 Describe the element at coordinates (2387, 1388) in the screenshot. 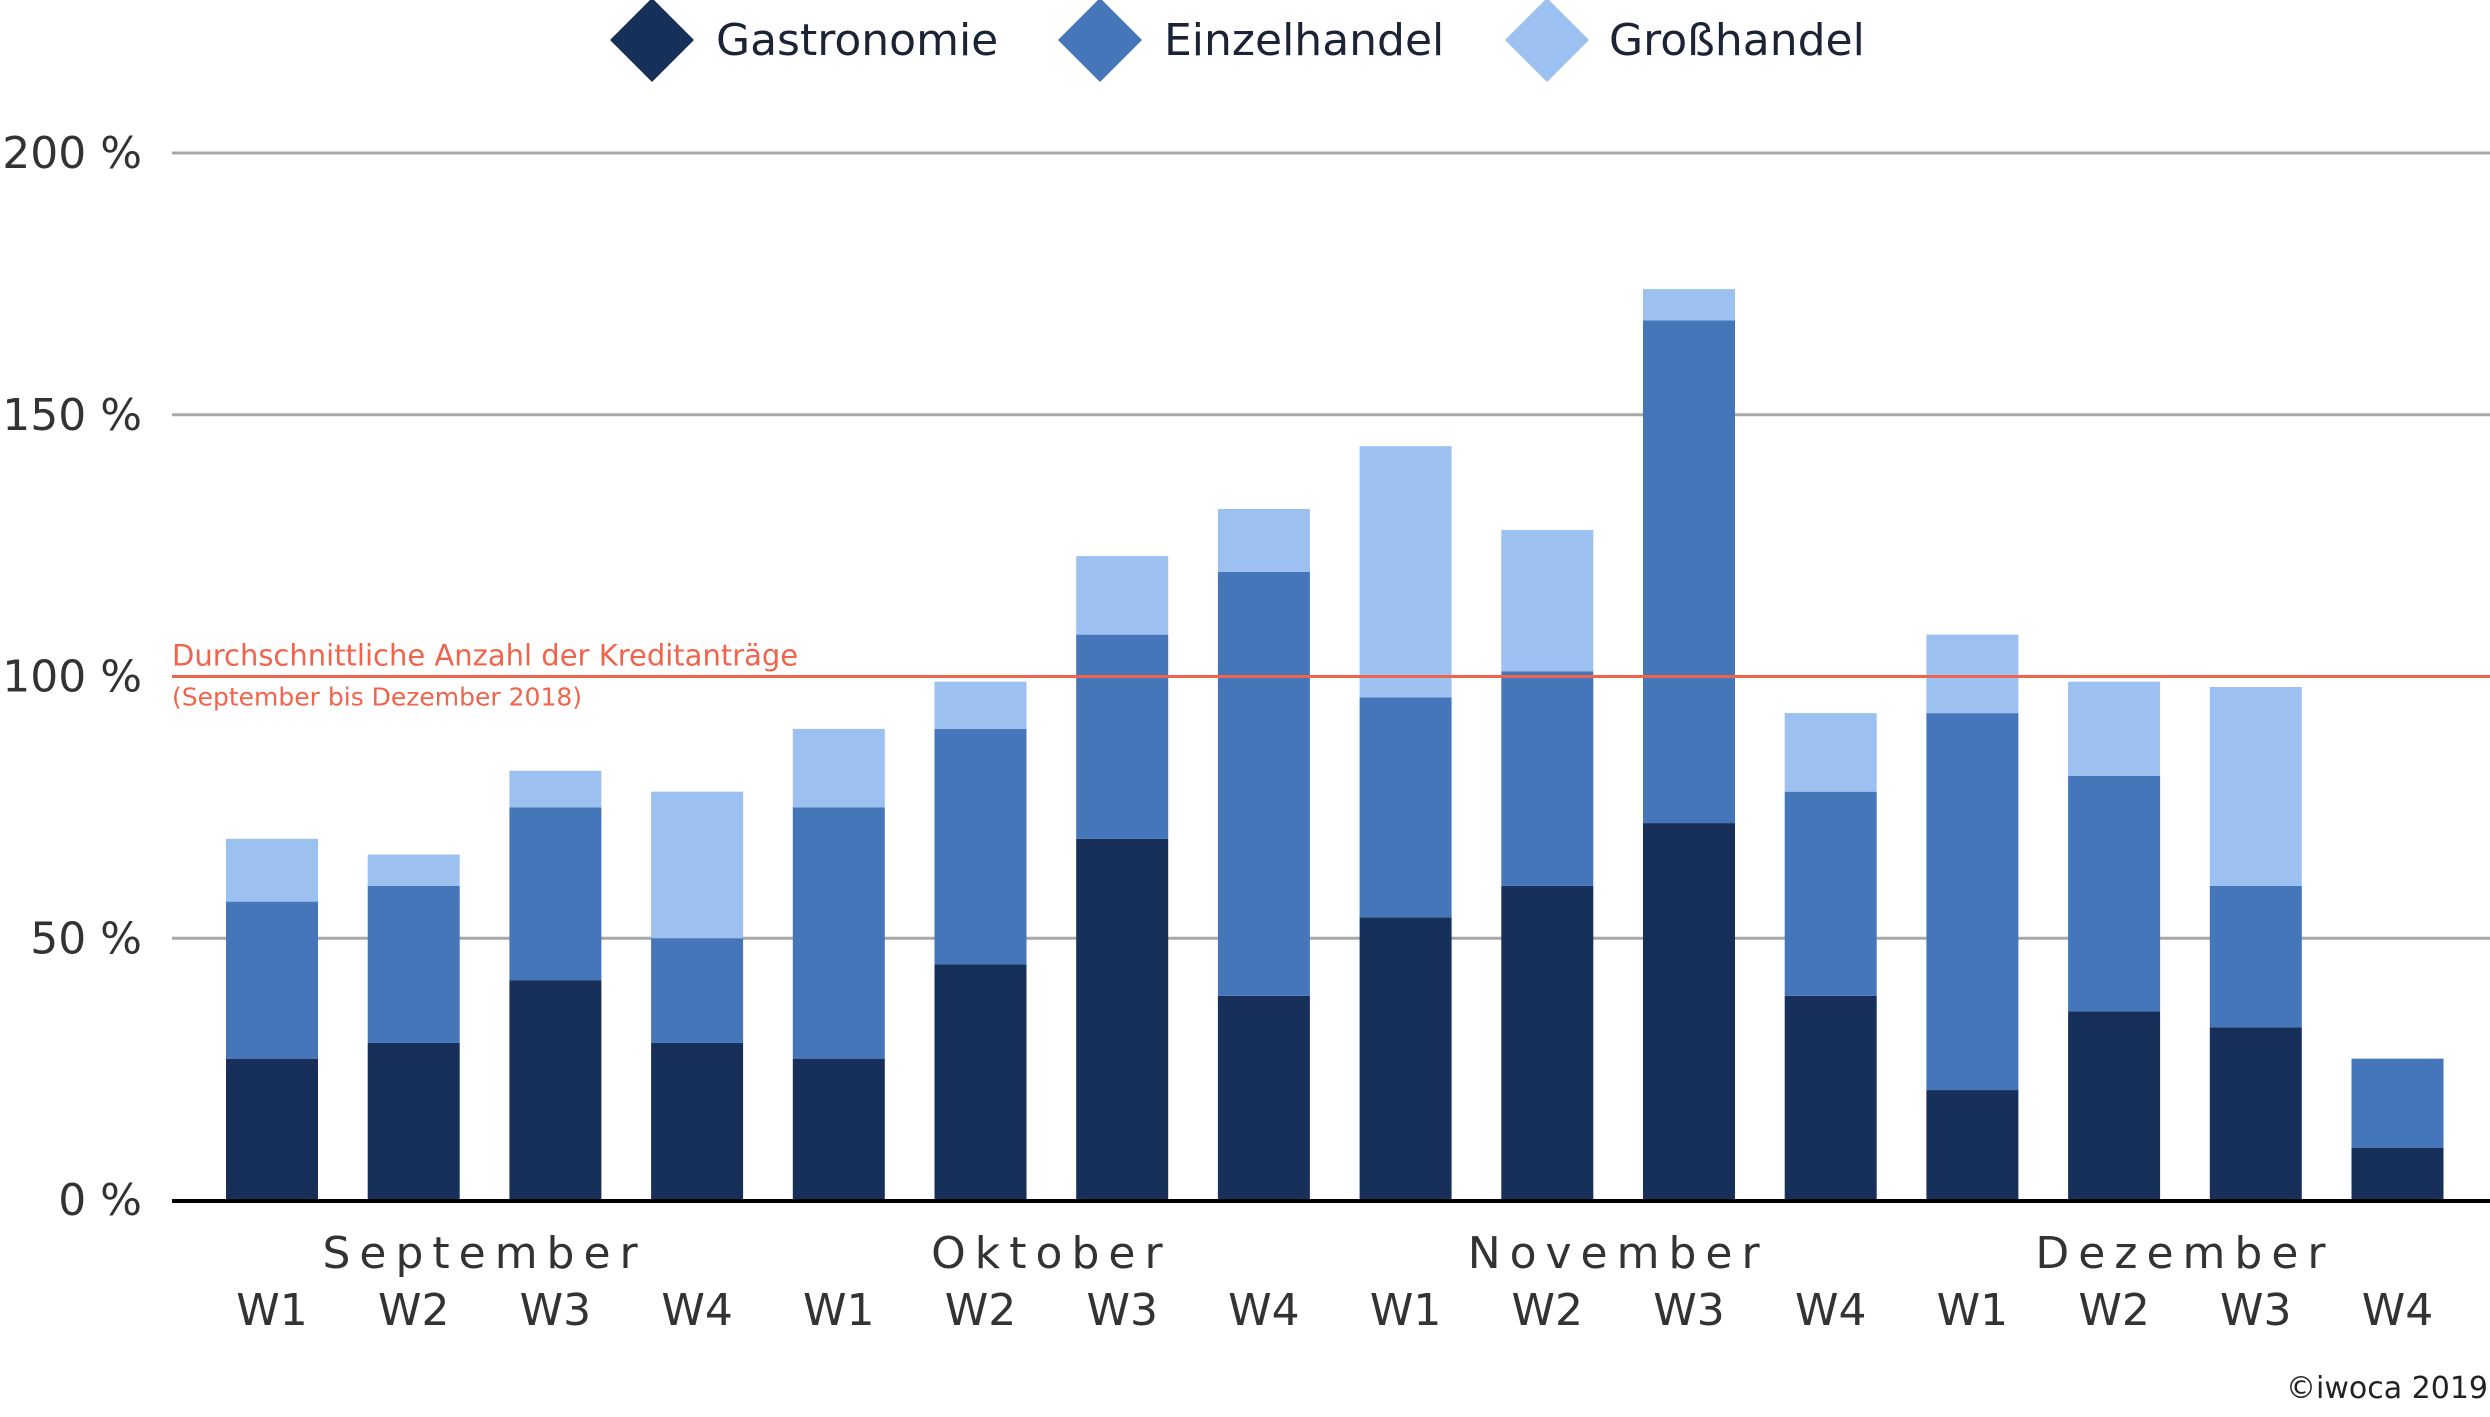

I see `copyright-text: ©iwoca 2019` at that location.